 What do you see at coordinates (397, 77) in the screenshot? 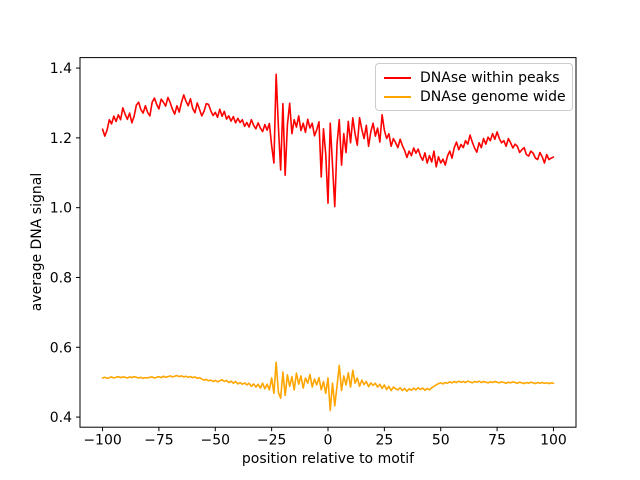
I see `red-line-swatch-icon` at bounding box center [397, 77].